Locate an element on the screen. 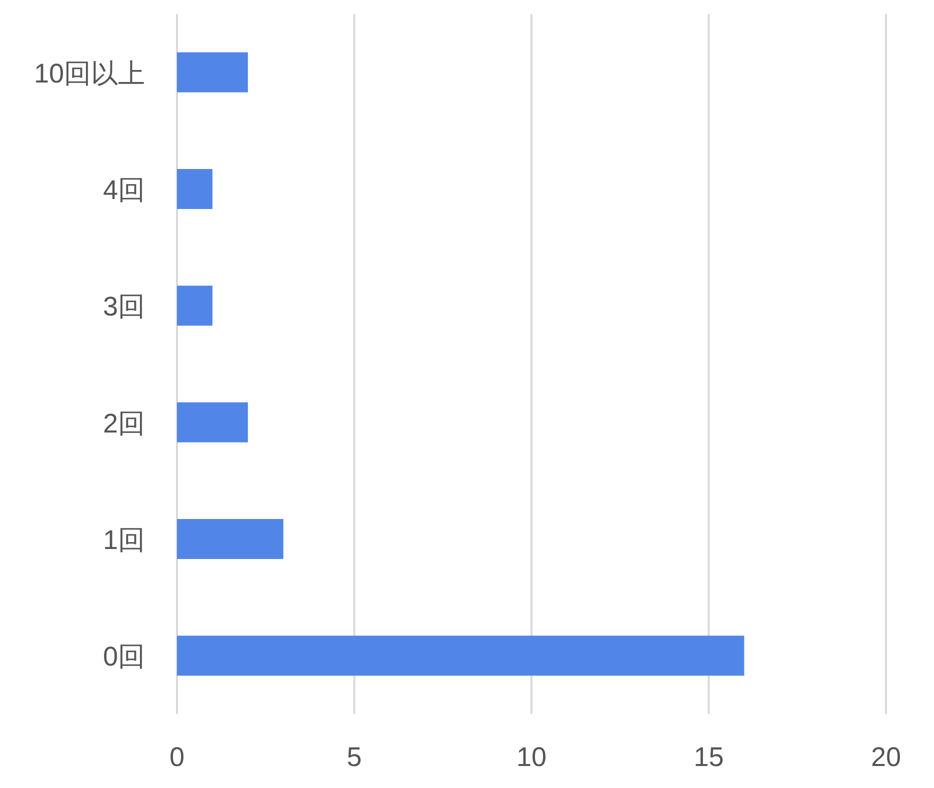  y-tick-label: 10回以上 is located at coordinates (89, 73).